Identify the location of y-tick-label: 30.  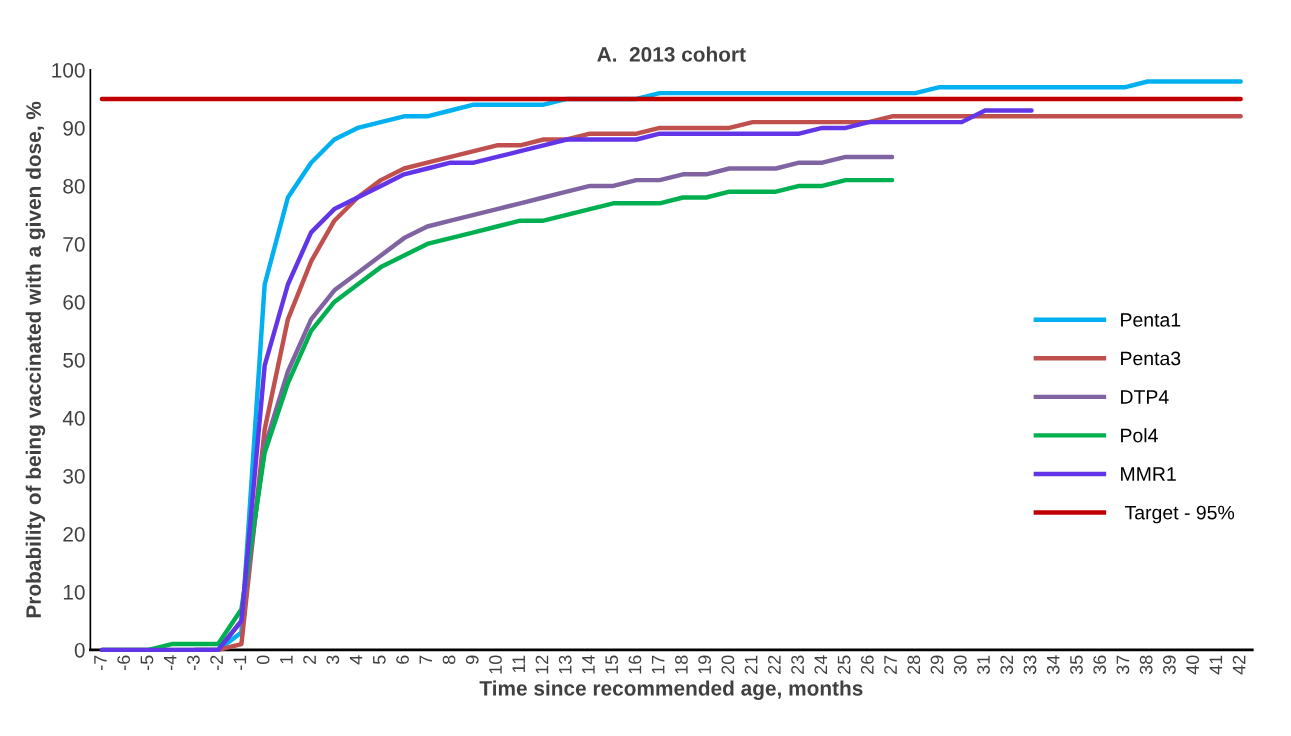
(74, 476).